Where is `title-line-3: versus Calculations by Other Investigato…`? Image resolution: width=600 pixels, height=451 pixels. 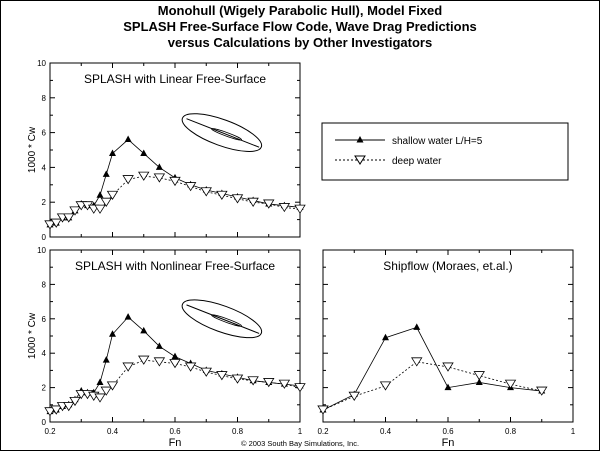 title-line-3: versus Calculations by Other Investigato… is located at coordinates (300, 42).